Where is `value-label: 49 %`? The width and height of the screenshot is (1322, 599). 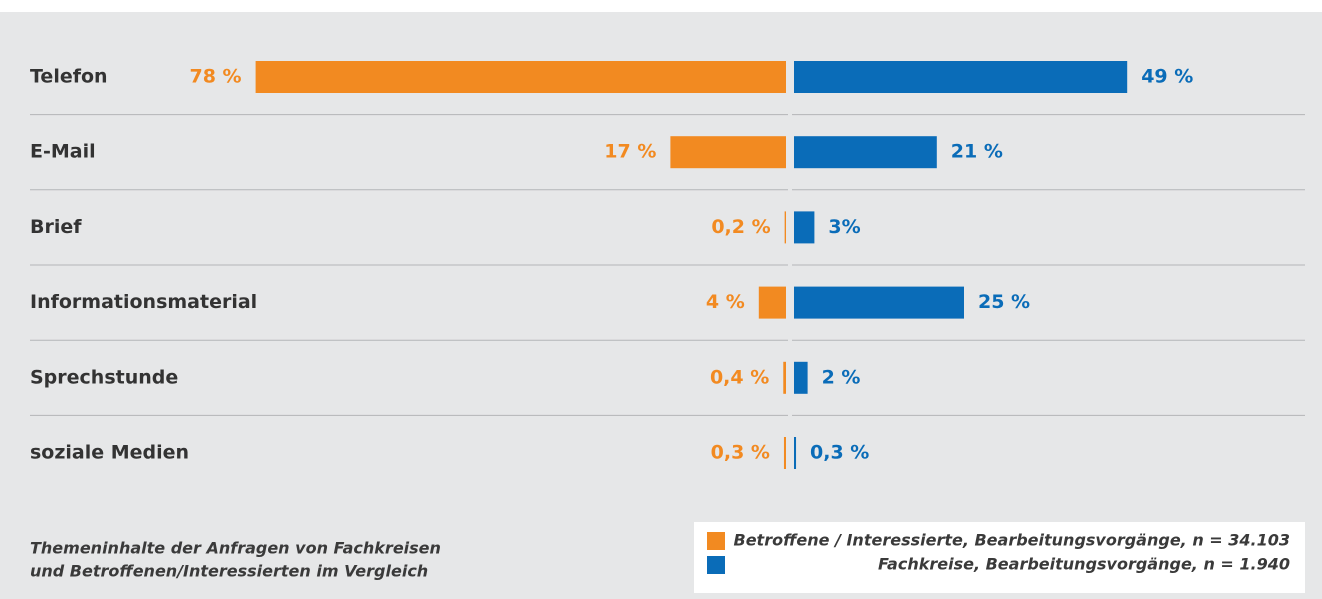 value-label: 49 % is located at coordinates (1167, 77).